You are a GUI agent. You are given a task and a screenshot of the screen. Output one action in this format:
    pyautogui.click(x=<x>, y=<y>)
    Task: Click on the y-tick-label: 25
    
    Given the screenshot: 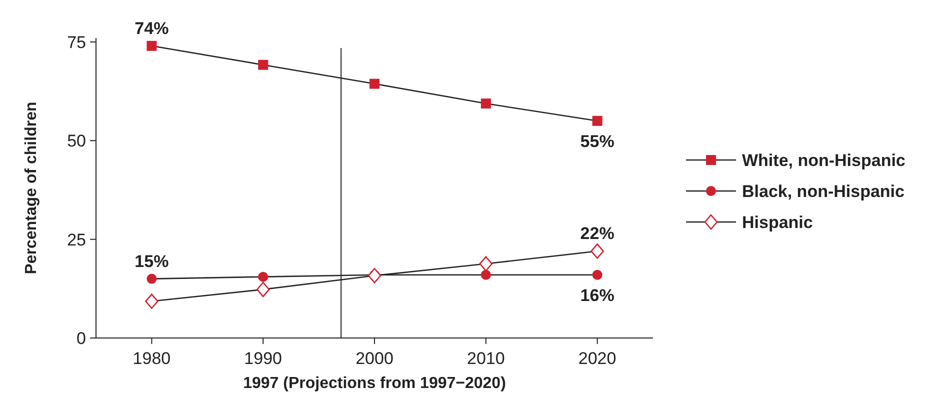 What is the action you would take?
    pyautogui.click(x=76, y=240)
    